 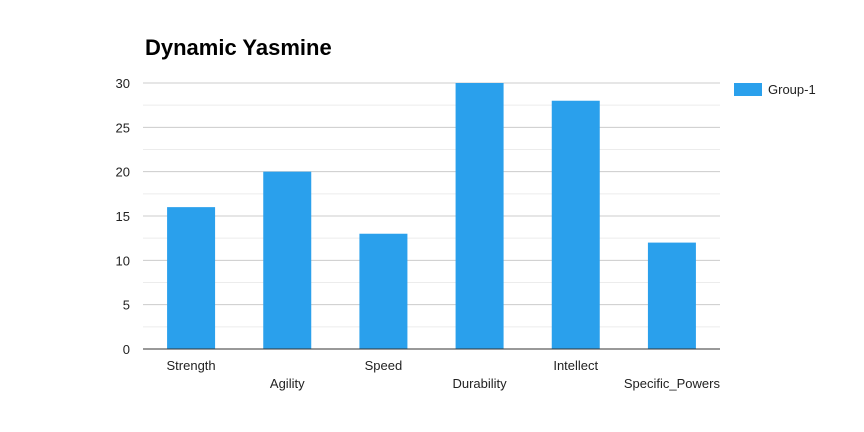 What do you see at coordinates (383, 291) in the screenshot?
I see `bar-speed` at bounding box center [383, 291].